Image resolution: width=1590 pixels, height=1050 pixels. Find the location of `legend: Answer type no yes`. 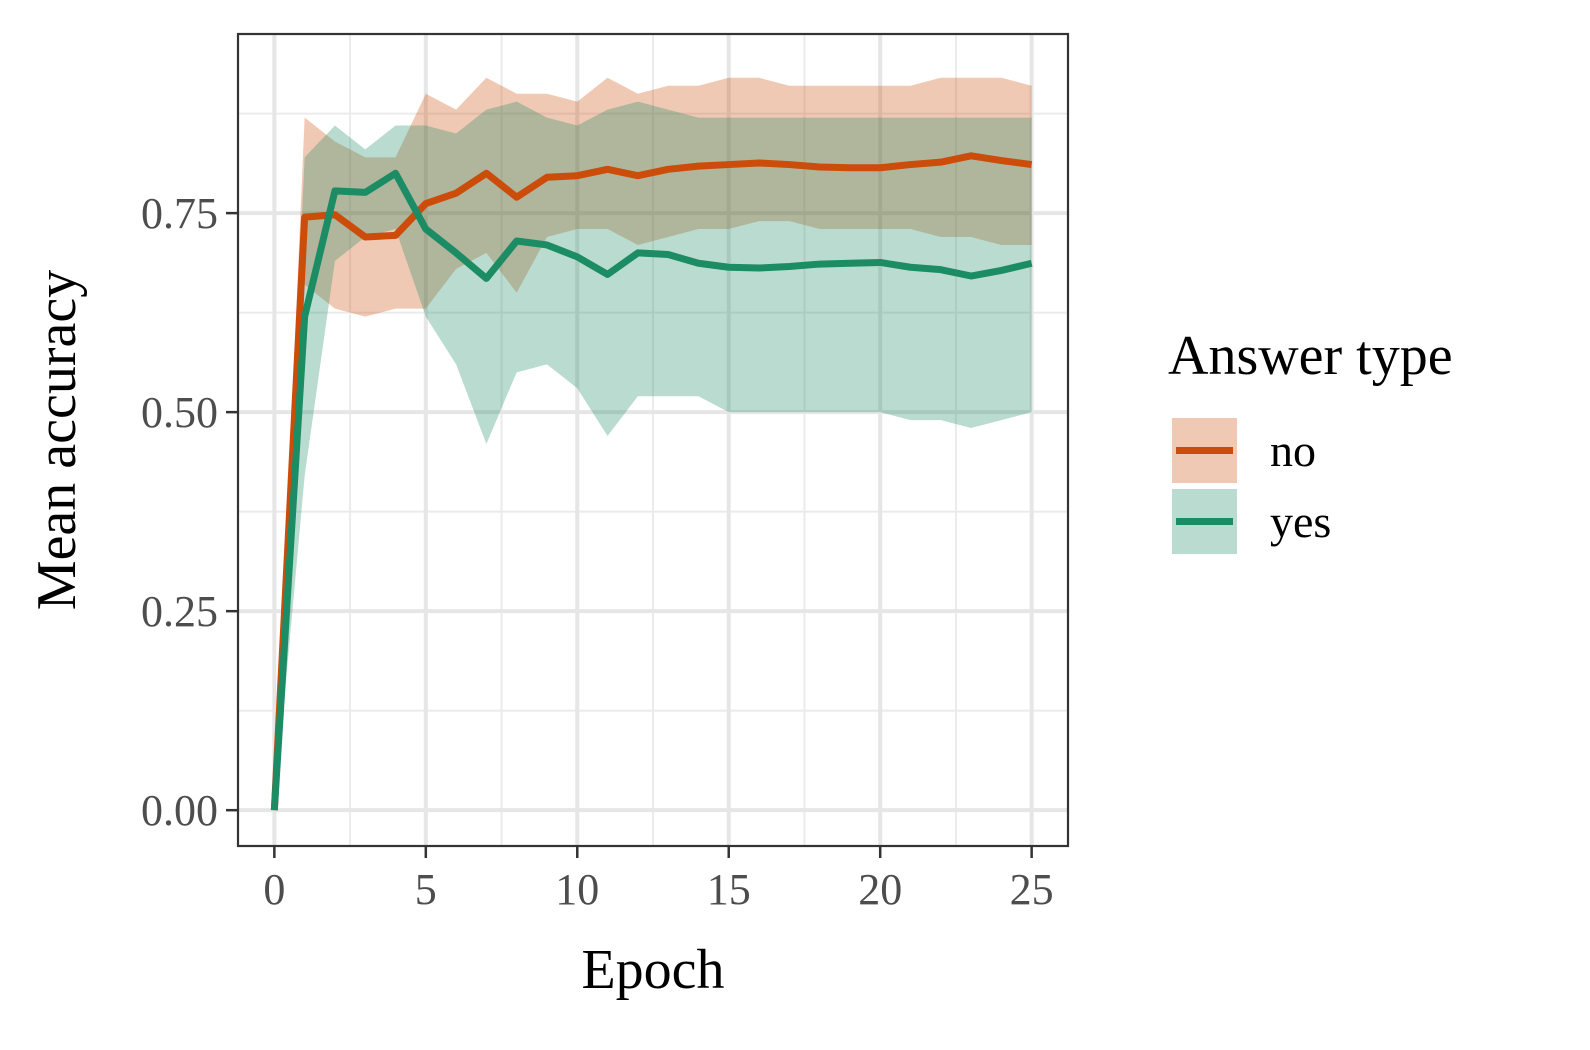

legend: Answer type no yes is located at coordinates (1310, 439).